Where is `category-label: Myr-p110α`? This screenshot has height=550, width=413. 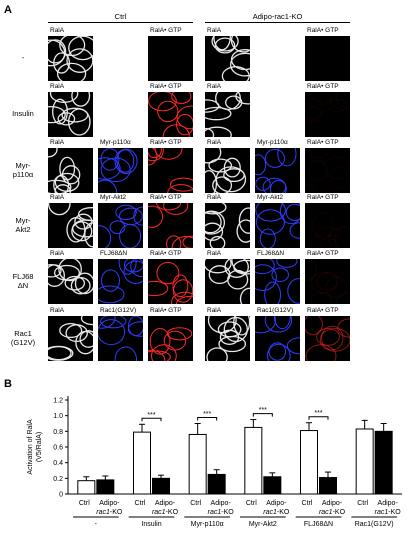 category-label: Myr-p110α is located at coordinates (207, 524).